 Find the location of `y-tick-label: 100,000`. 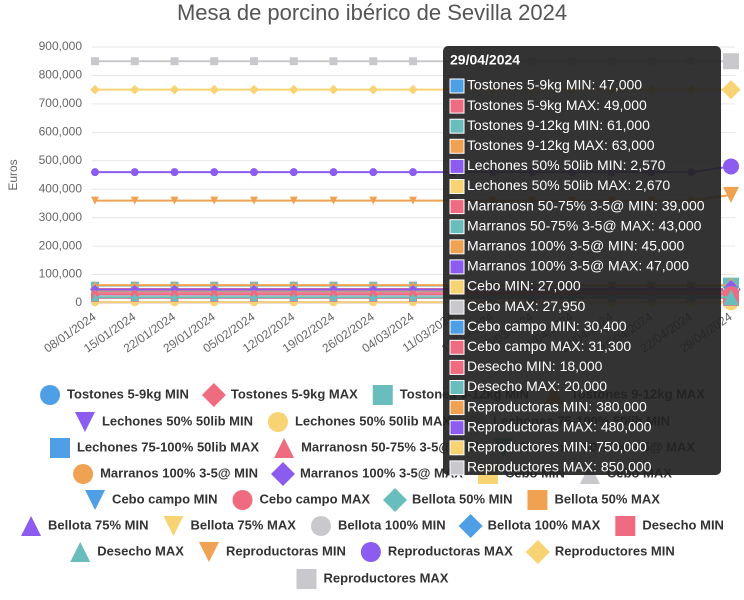

y-tick-label: 100,000 is located at coordinates (61, 274).